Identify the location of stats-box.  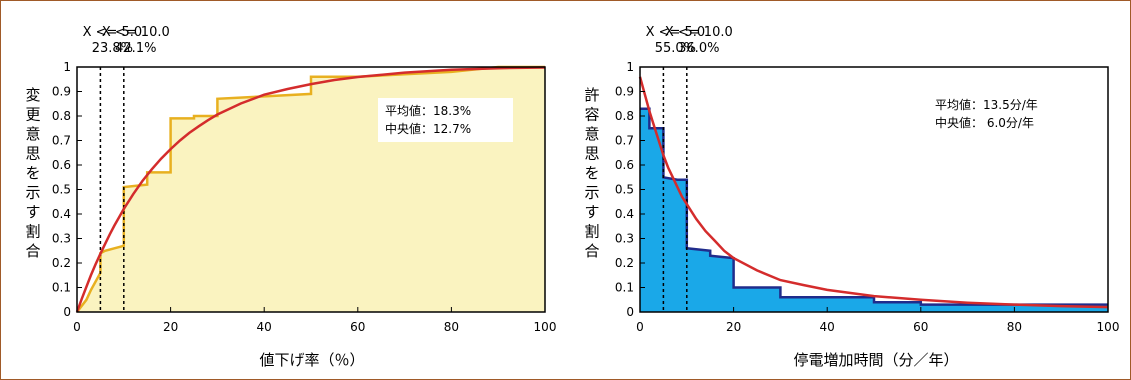
(445, 120).